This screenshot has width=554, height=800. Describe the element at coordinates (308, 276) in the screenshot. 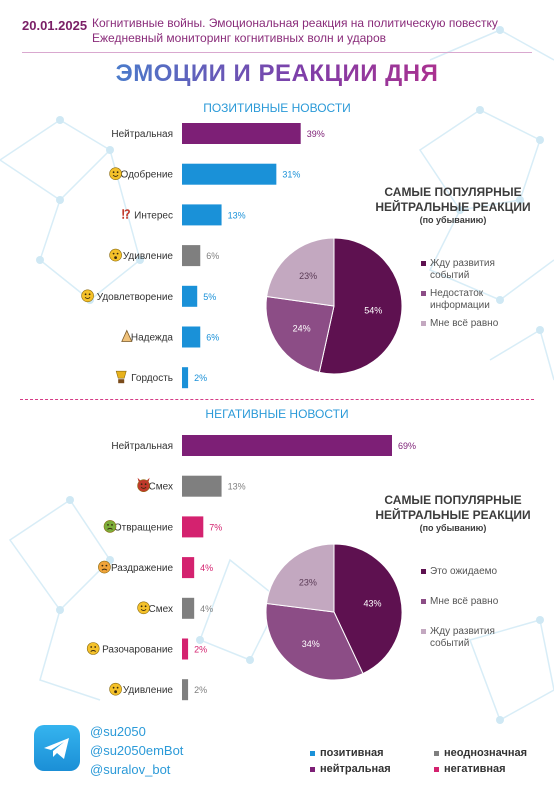

I see `pie-slice-label: 23%` at that location.